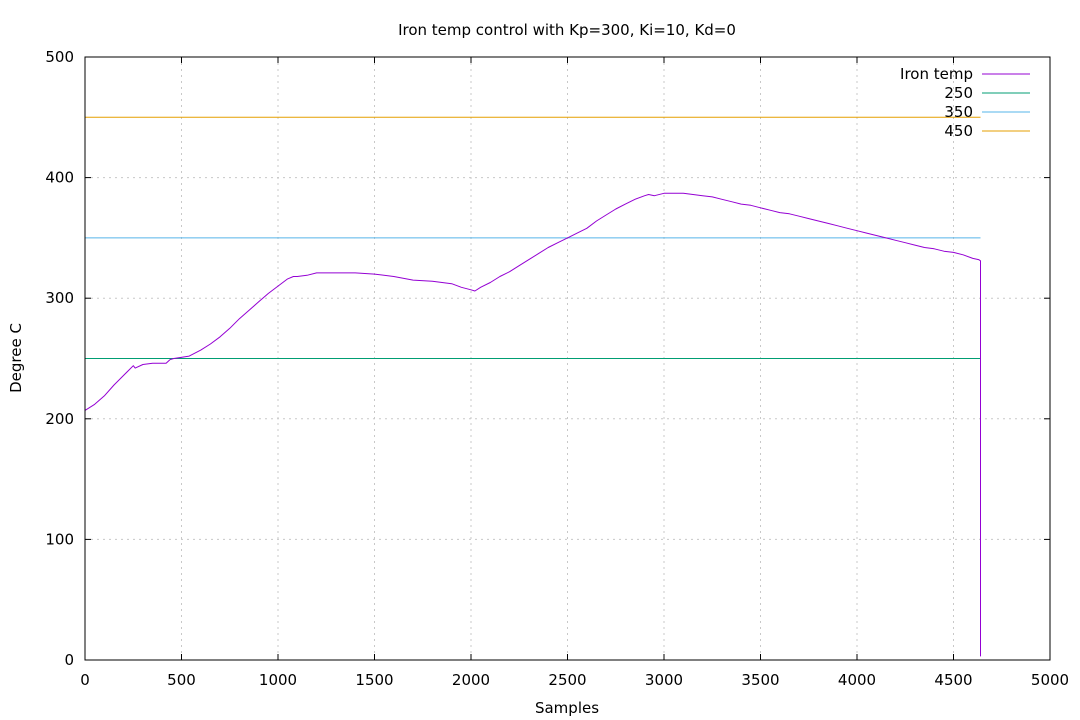 This screenshot has height=720, width=1080. Describe the element at coordinates (958, 93) in the screenshot. I see `legend-label: 250` at that location.